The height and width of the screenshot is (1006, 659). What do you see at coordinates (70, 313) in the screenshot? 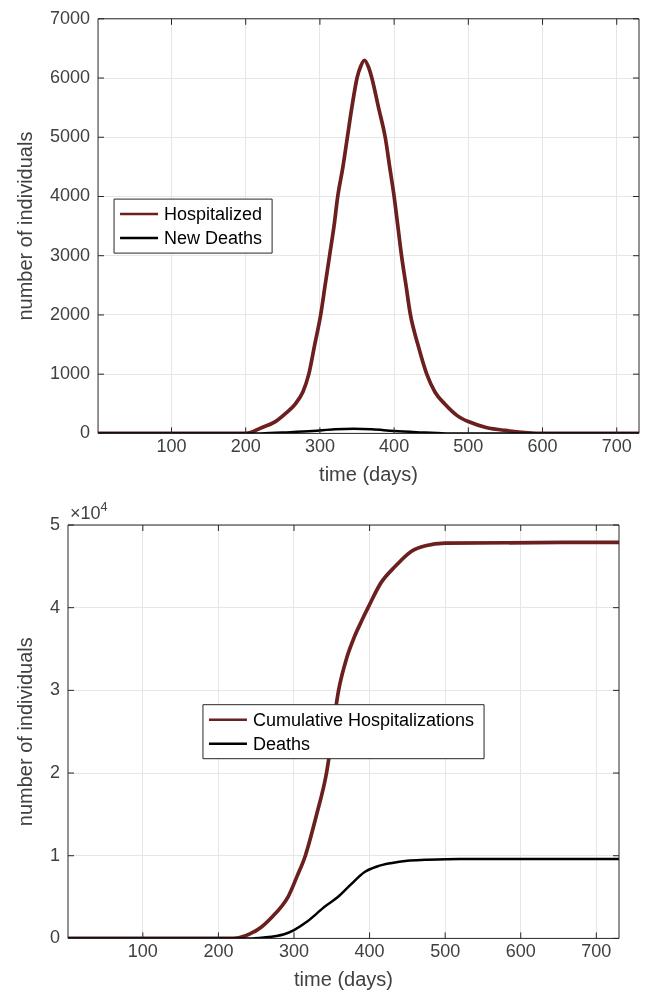
I see `y-tick-label: 2000` at bounding box center [70, 313].